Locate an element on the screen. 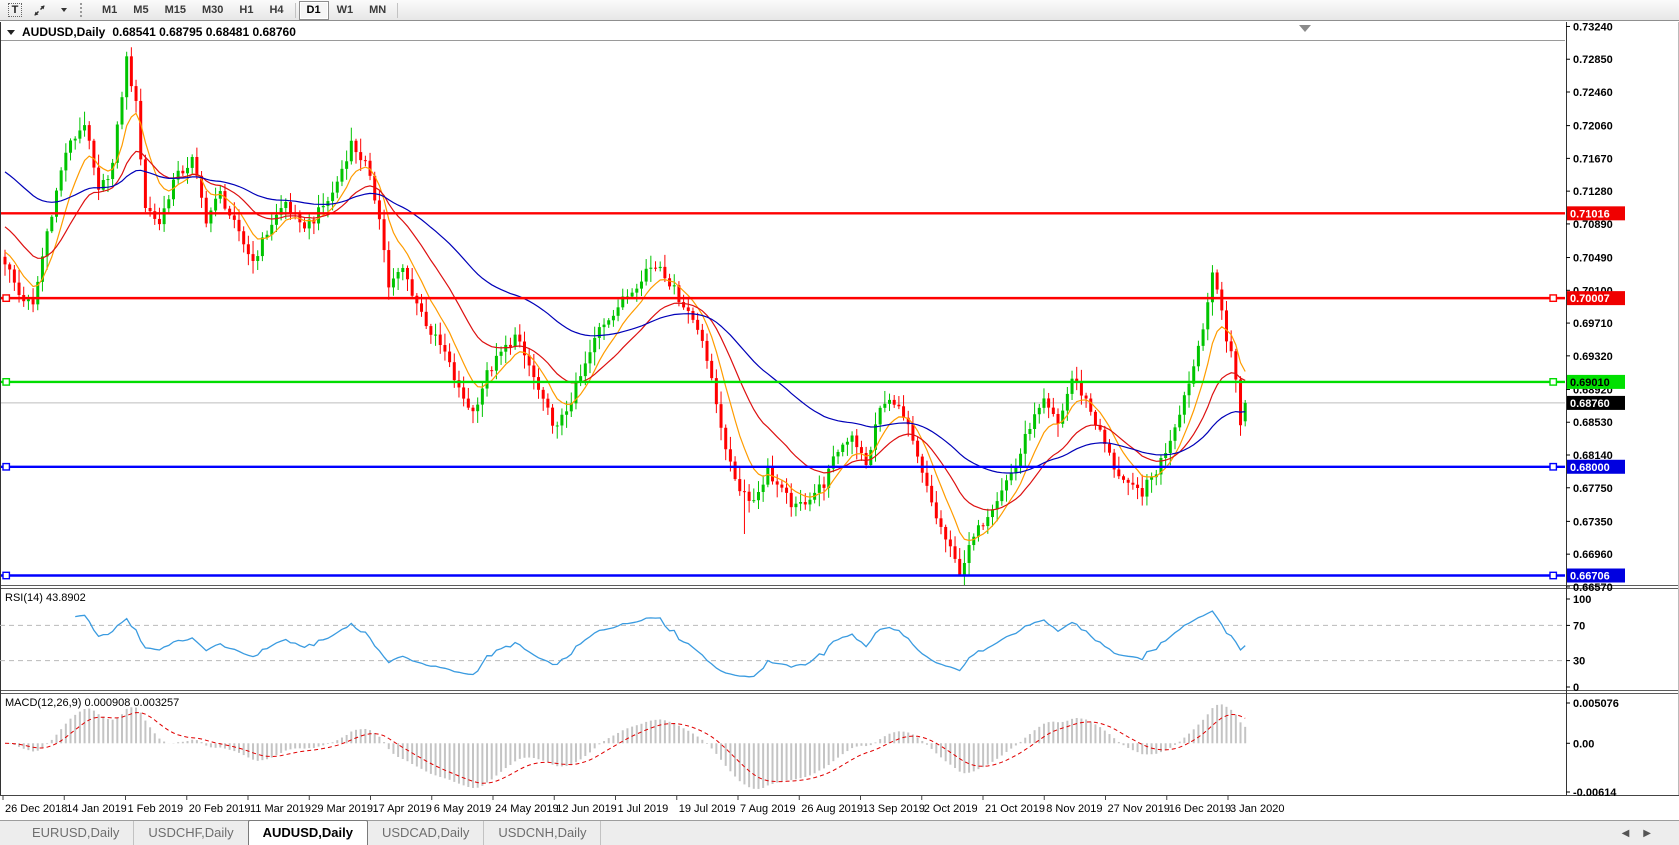 This screenshot has width=1679, height=845. macd-panel: 0.005076 0.00 -0.00614 is located at coordinates (811, 748).